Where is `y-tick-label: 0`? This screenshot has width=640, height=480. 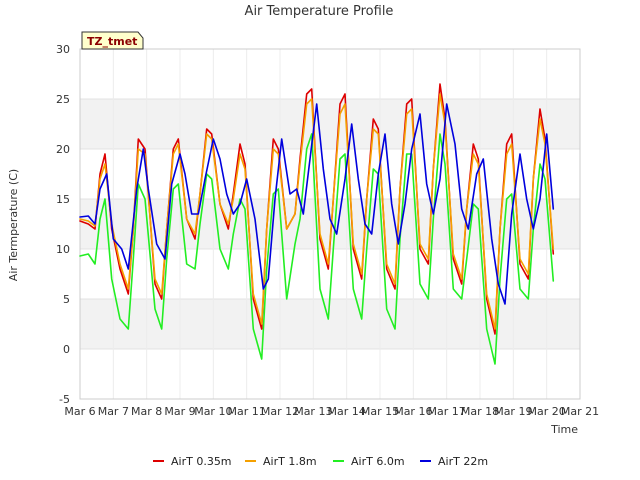 y-tick-label: 0 is located at coordinates (66, 349).